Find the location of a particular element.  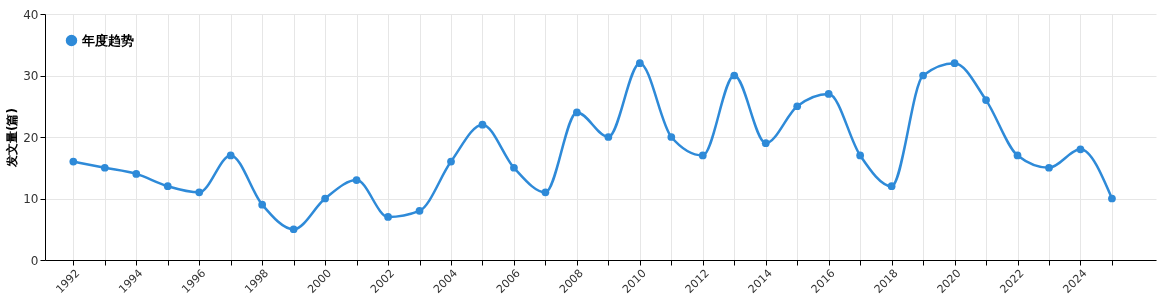

y-tick-label: 10 is located at coordinates (31, 199).